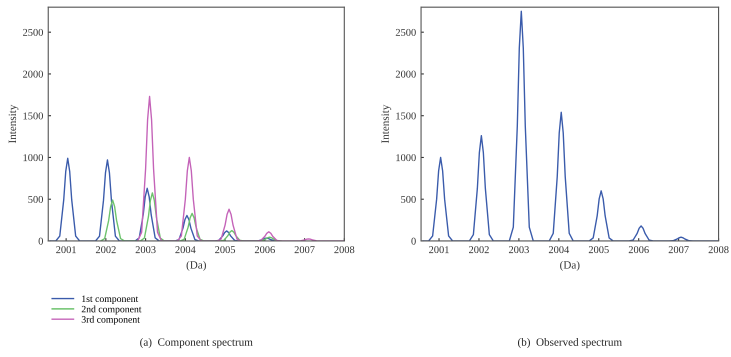 The image size is (731, 357). What do you see at coordinates (196, 343) in the screenshot?
I see `text: (a) Component spectrum` at bounding box center [196, 343].